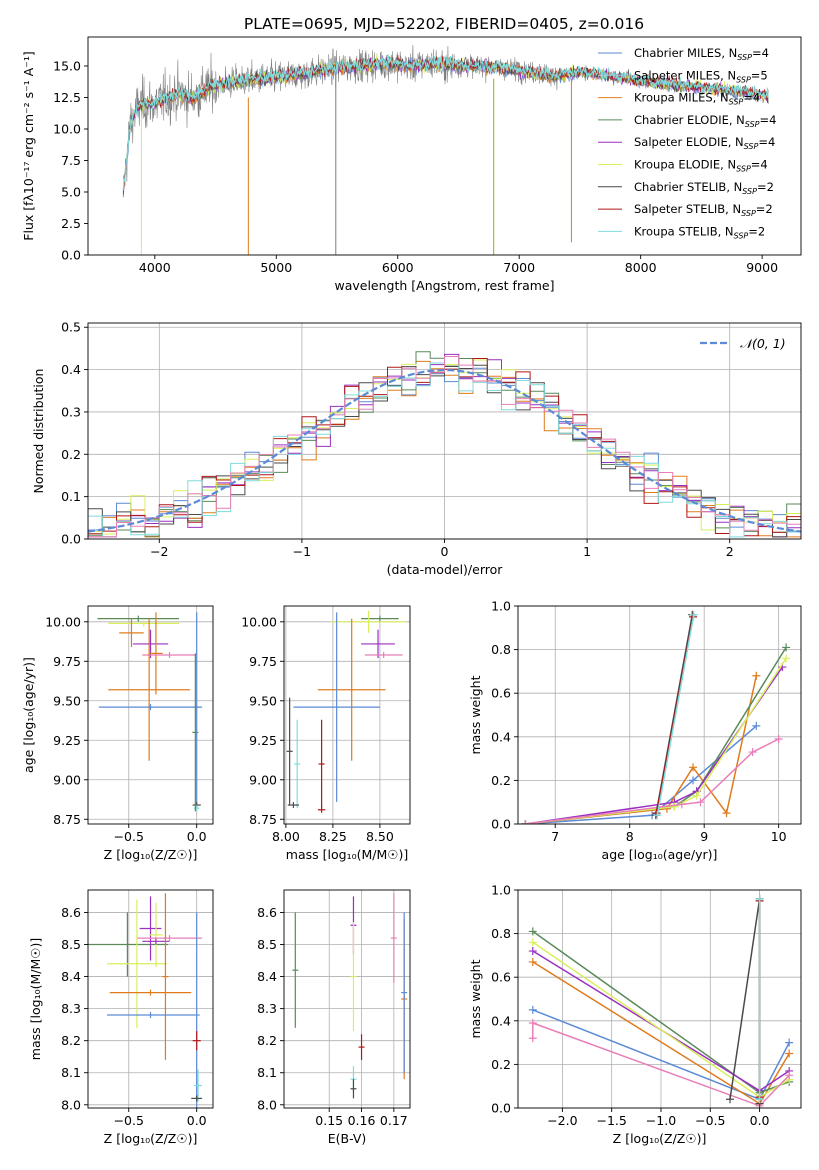  Describe the element at coordinates (71, 411) in the screenshot. I see `y-tick-label: 0.3` at that location.